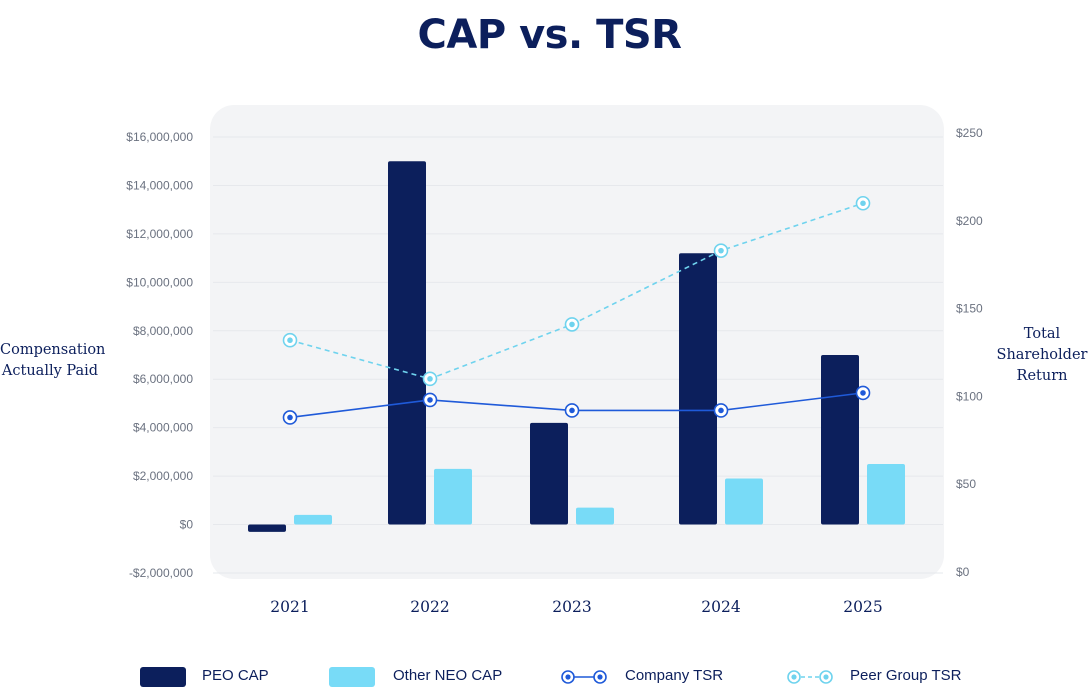 Image resolution: width=1092 pixels, height=700 pixels. Describe the element at coordinates (1042, 355) in the screenshot. I see `right-axis-title: Total Shareholder Return` at that location.